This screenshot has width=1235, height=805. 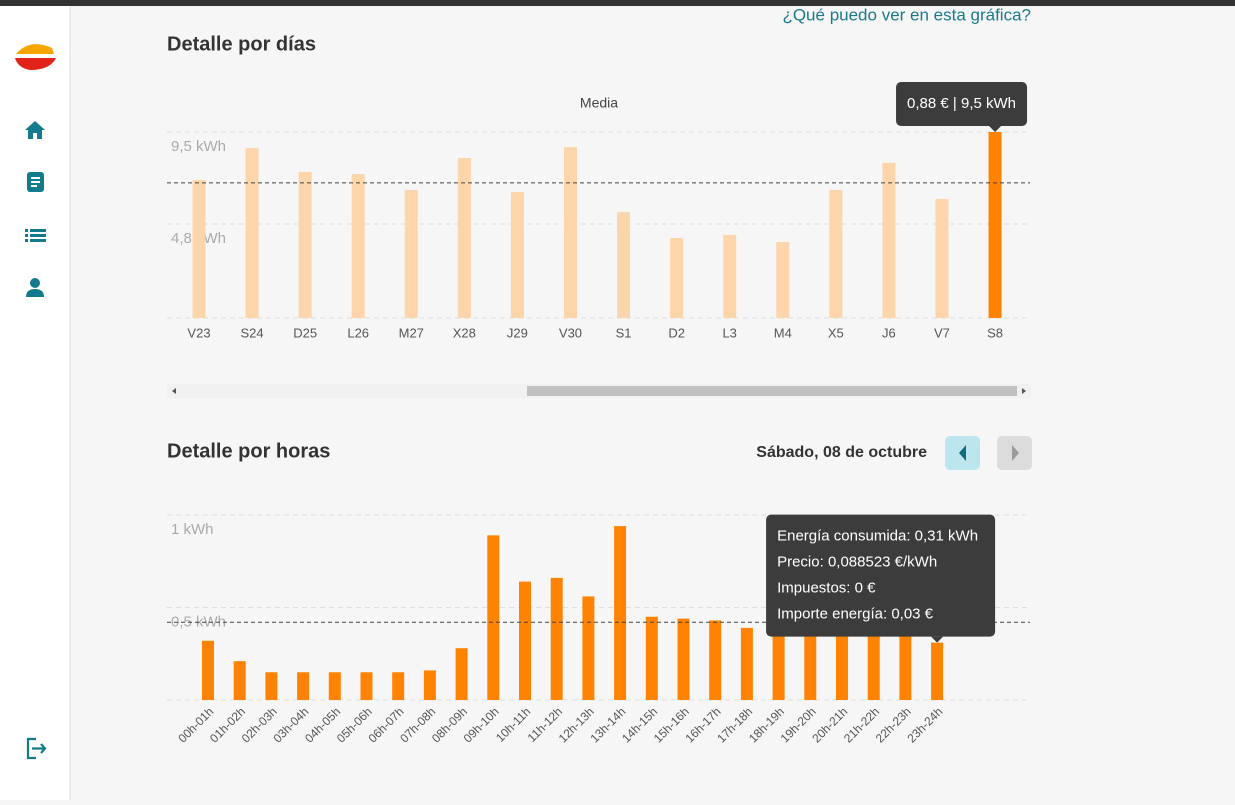 What do you see at coordinates (35, 287) in the screenshot?
I see `user-icon` at bounding box center [35, 287].